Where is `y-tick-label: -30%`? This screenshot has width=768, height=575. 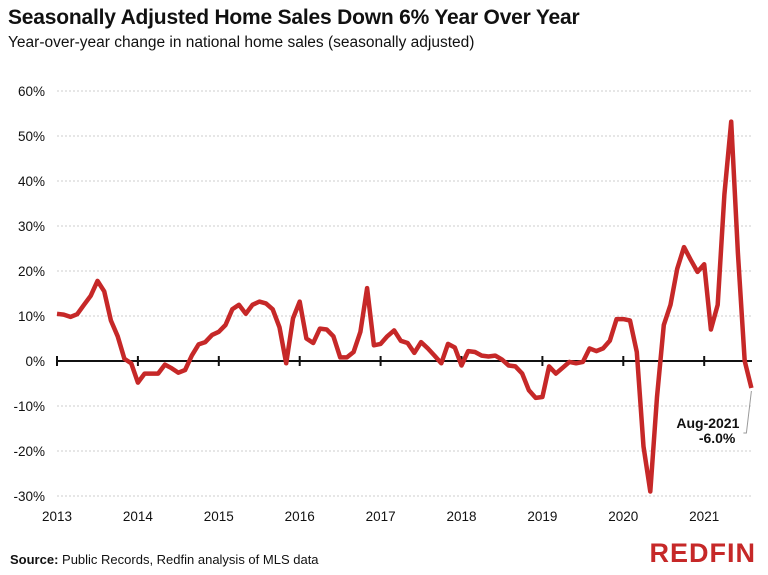 y-tick-label: -30% is located at coordinates (29, 496).